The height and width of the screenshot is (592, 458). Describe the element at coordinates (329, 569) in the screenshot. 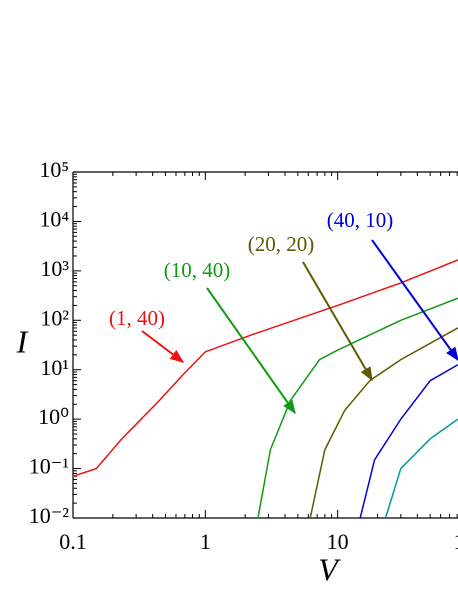

I see `x-axis-label: V` at that location.